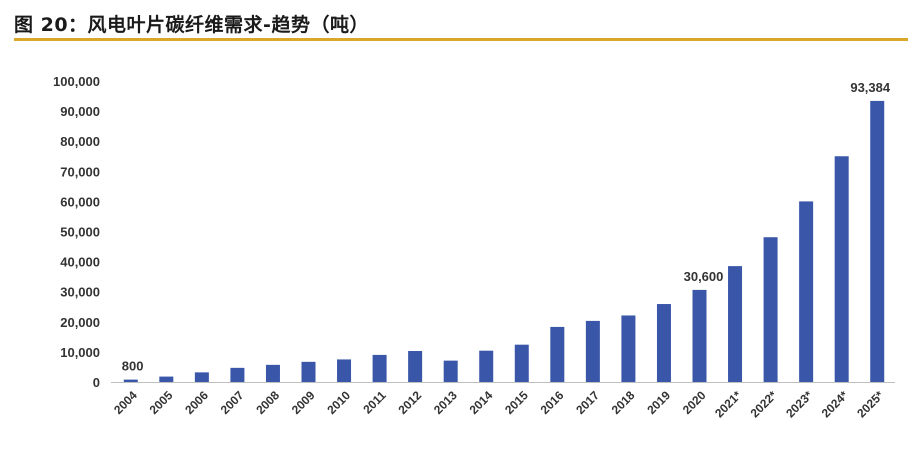  Describe the element at coordinates (232, 402) in the screenshot. I see `x-tick-label: 2007` at that location.